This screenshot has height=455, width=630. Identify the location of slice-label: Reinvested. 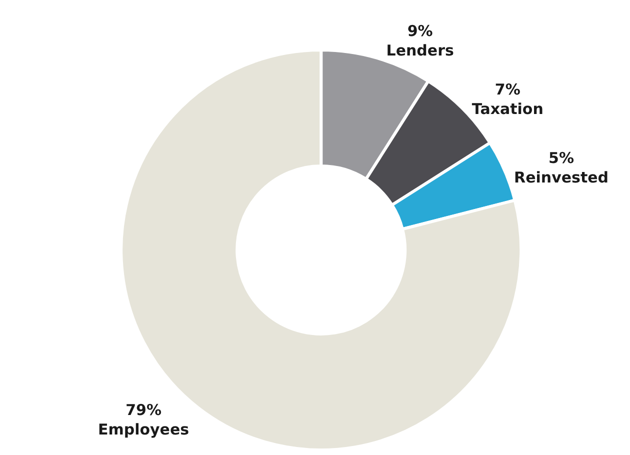
(561, 177).